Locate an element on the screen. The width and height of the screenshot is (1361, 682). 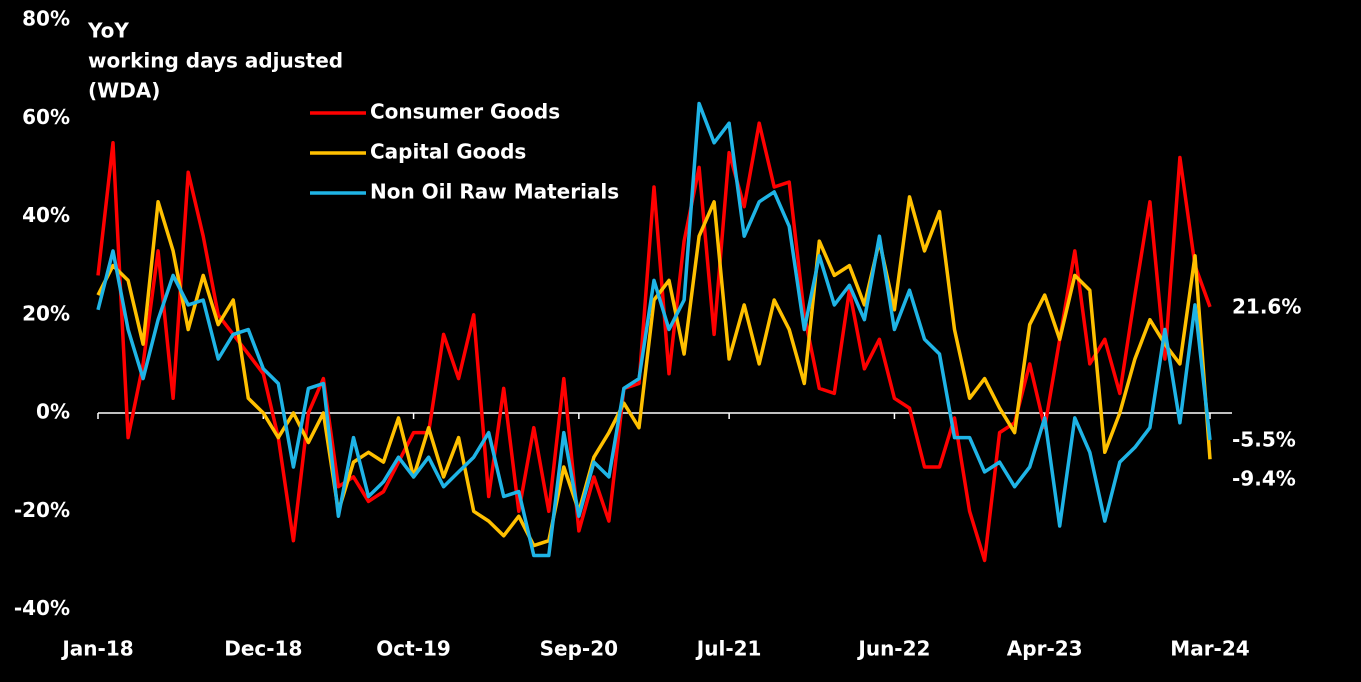
legend-label: Consumer Goods is located at coordinates (465, 112).